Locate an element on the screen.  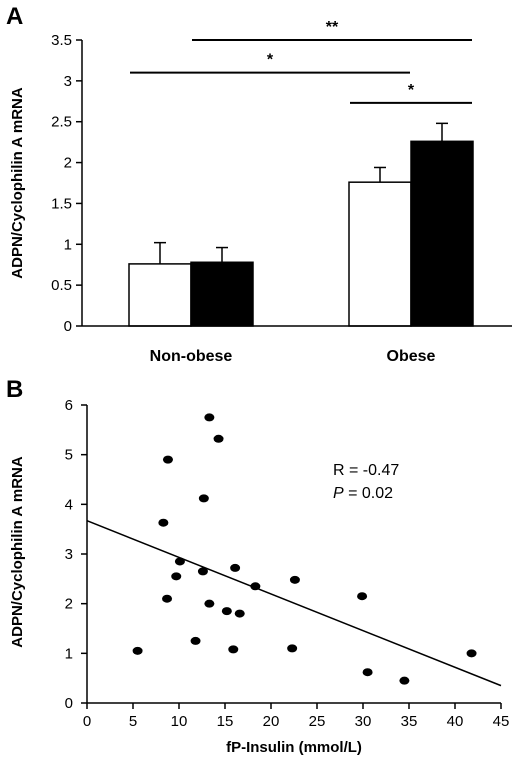
bar-y-ticks: 0 0.5 1 1.5 2 2.5 3 3.5 is located at coordinates (66, 183).